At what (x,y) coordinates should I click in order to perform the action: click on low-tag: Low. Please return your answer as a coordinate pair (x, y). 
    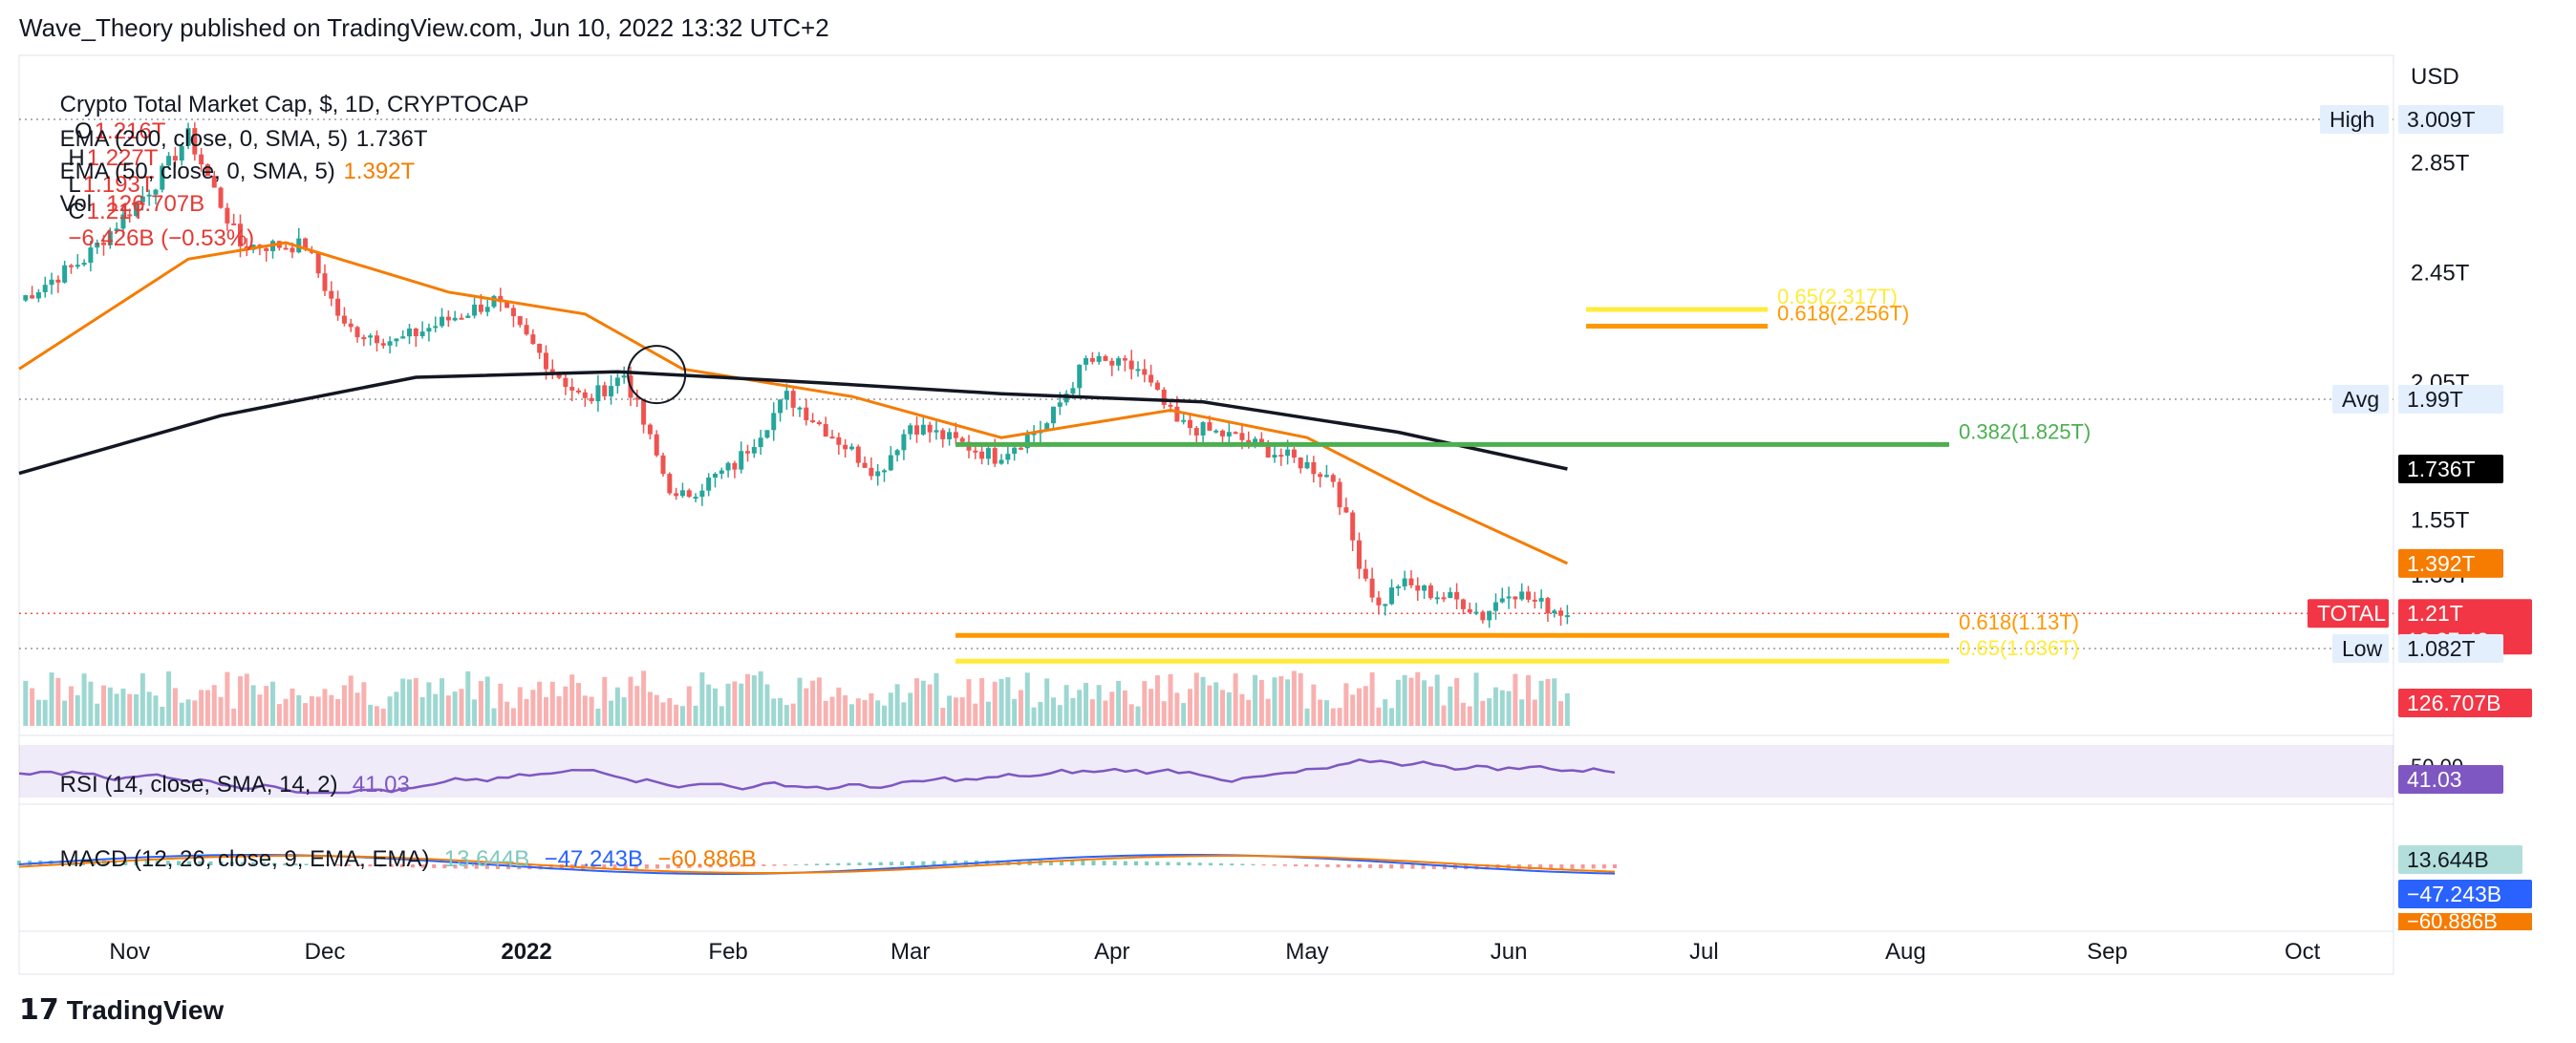
    Looking at the image, I should click on (2362, 649).